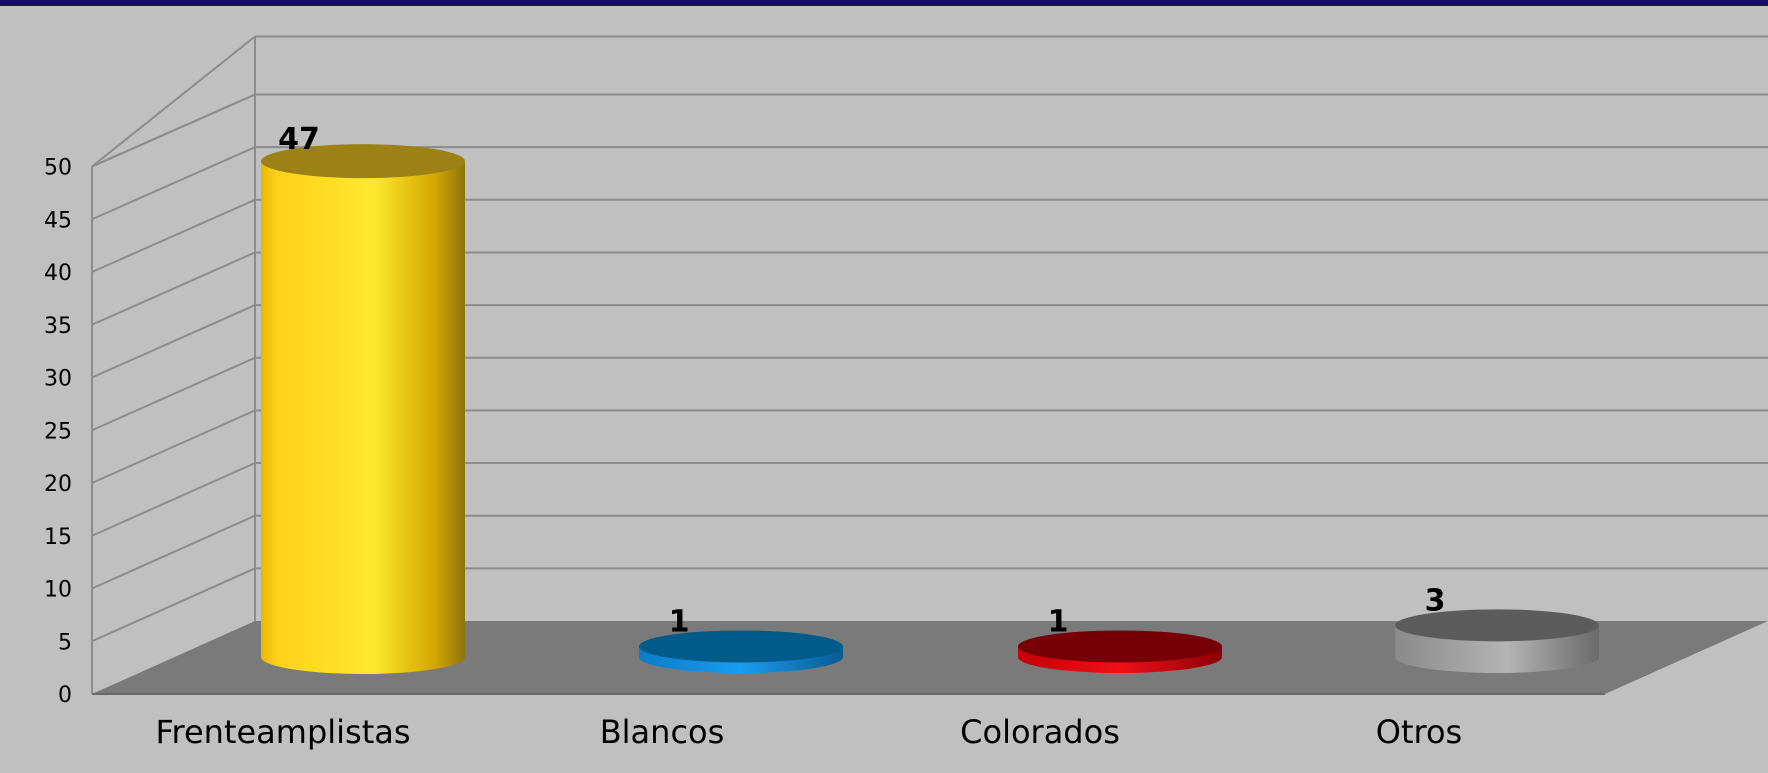  What do you see at coordinates (58, 220) in the screenshot?
I see `y-tick-label: 45` at bounding box center [58, 220].